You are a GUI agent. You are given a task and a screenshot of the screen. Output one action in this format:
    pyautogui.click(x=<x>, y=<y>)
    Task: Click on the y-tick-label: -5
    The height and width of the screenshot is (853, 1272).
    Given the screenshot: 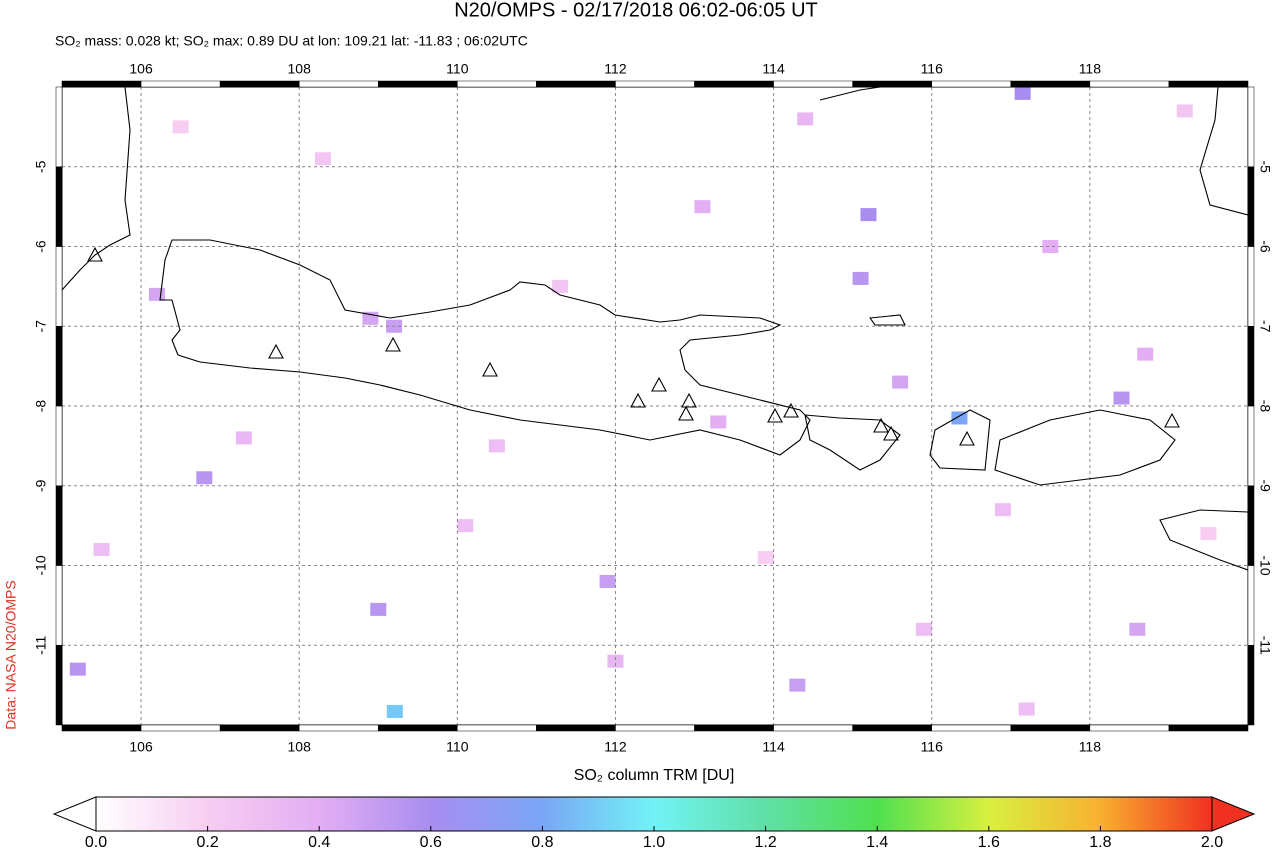 What is the action you would take?
    pyautogui.click(x=41, y=166)
    